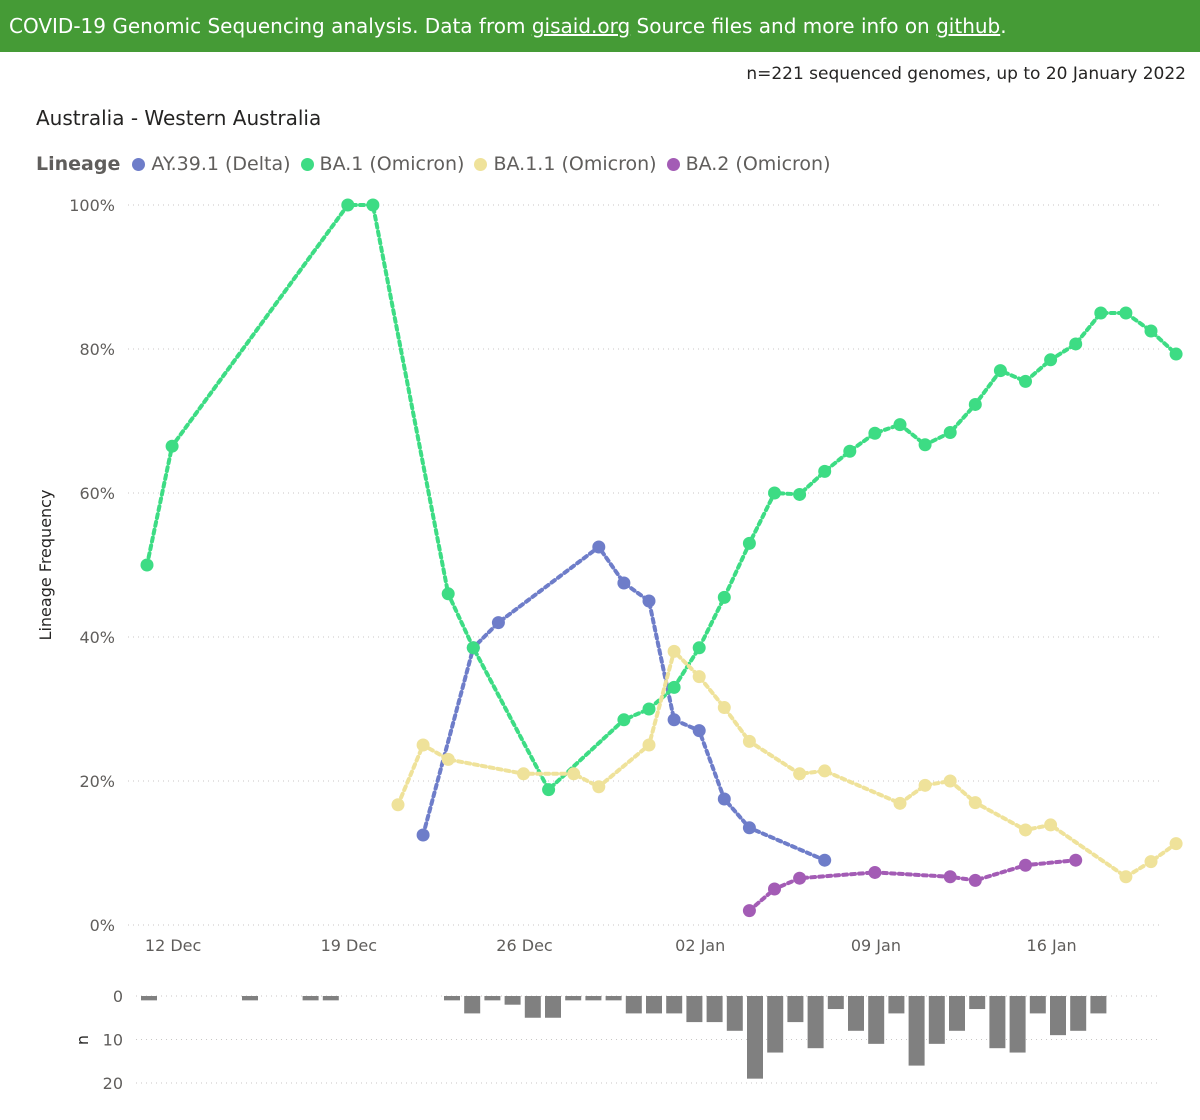  What do you see at coordinates (783, 26) in the screenshot?
I see `banner-text-2: Source files and more info on` at bounding box center [783, 26].